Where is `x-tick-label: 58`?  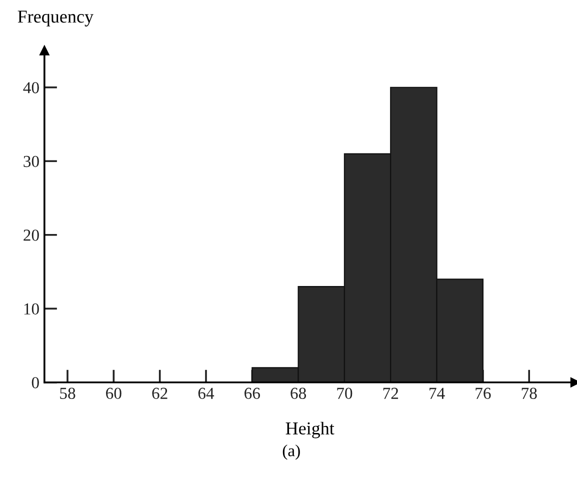
x-tick-label: 58 is located at coordinates (68, 393).